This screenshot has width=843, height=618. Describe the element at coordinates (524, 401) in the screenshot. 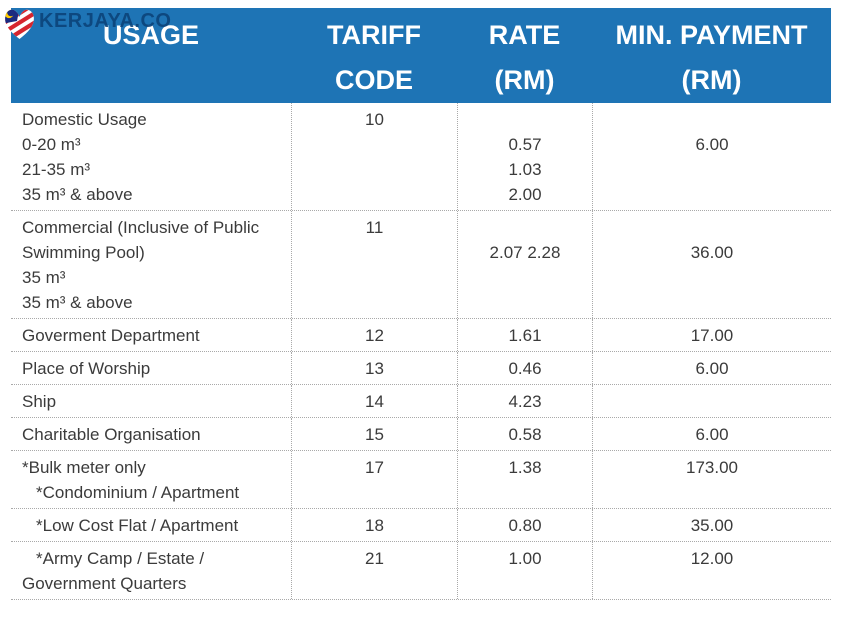

I see `rate-cell: 4.23` at that location.